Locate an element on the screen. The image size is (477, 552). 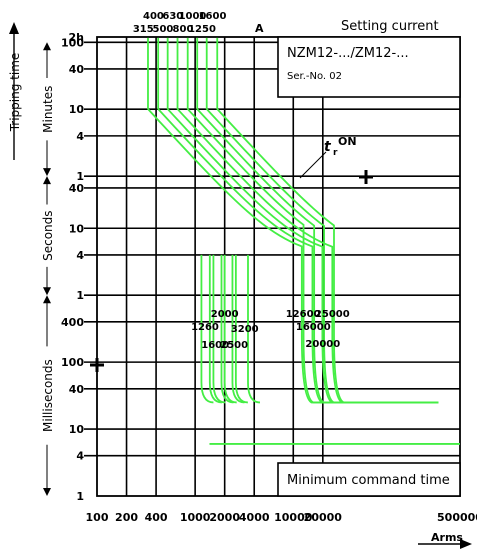
setting-current-value: 500 is located at coordinates (163, 29).